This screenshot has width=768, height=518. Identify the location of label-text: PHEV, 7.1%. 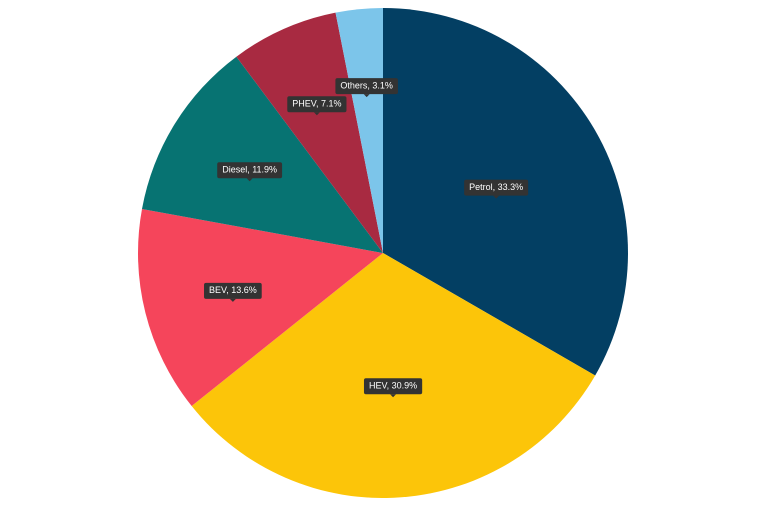
(316, 104).